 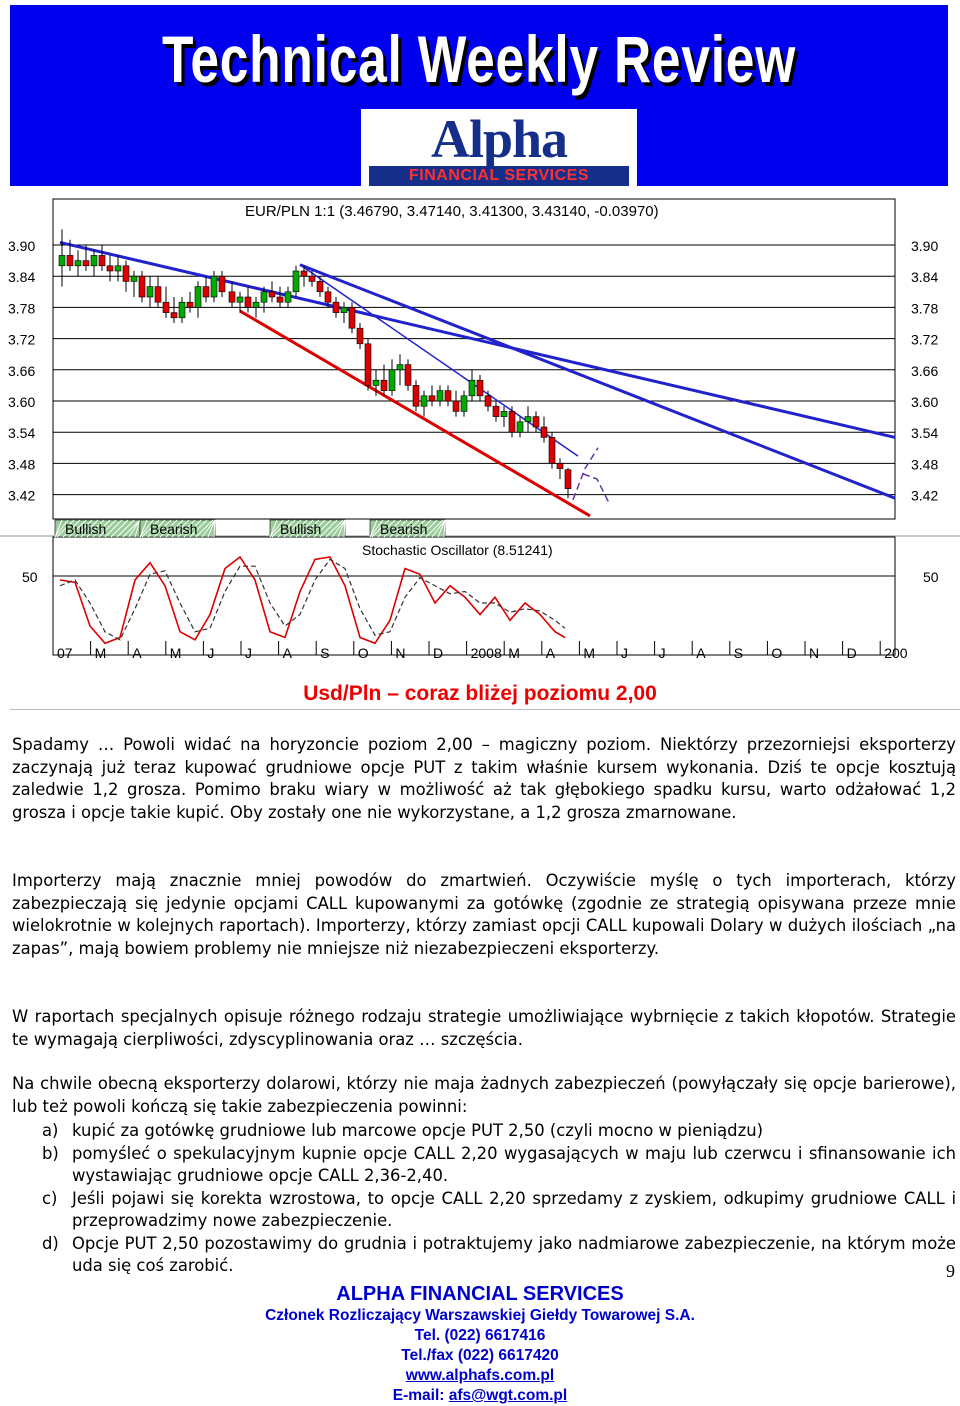 I want to click on month-label: J, so click(x=248, y=653).